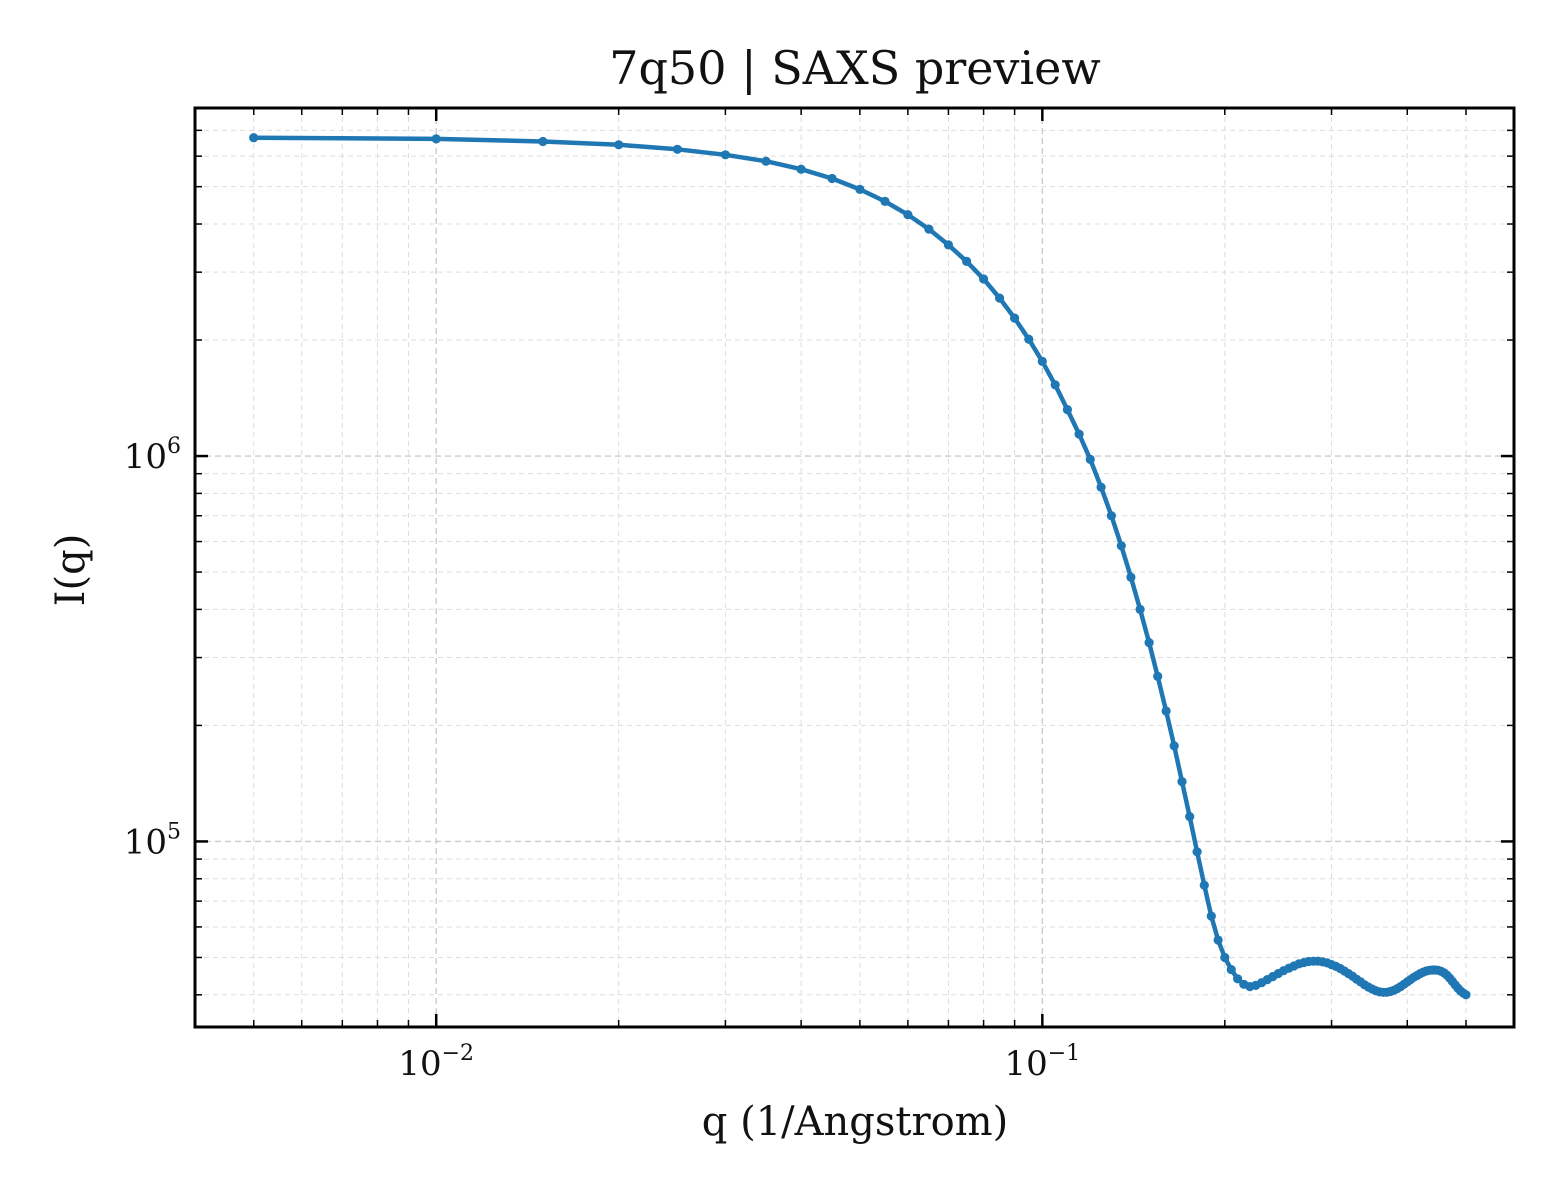 This screenshot has width=1560, height=1200. I want to click on x-tick-label: 10⁻¹, so click(1042, 1062).